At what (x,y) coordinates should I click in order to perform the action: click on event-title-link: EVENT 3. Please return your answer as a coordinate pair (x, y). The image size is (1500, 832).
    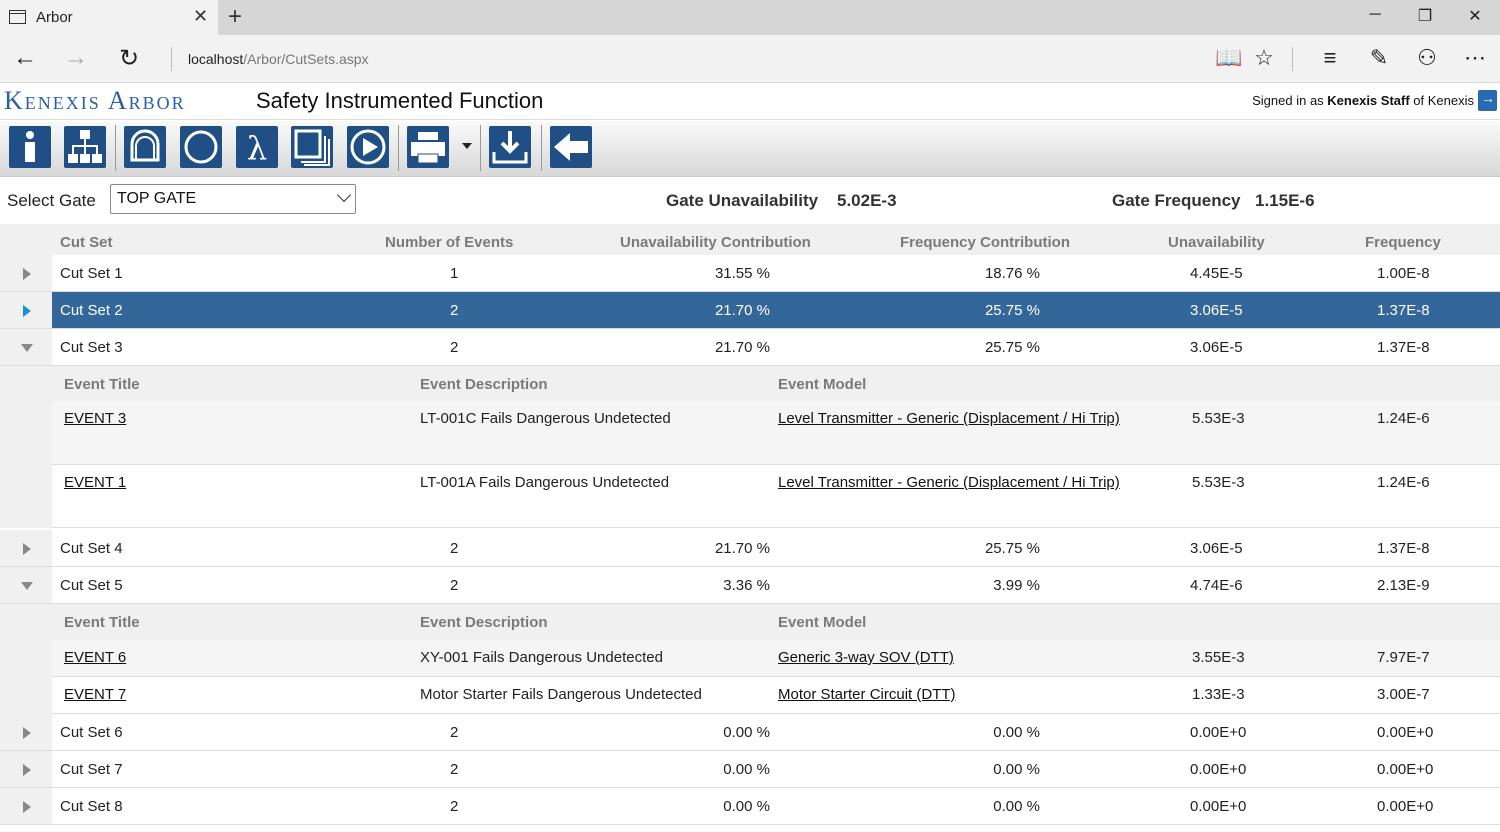
    Looking at the image, I should click on (95, 418).